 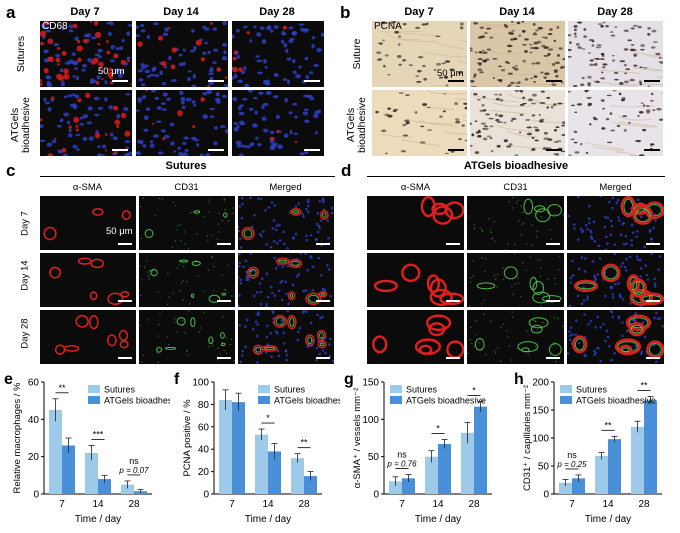 What do you see at coordinates (8, 379) in the screenshot?
I see `panel-label: e` at bounding box center [8, 379].